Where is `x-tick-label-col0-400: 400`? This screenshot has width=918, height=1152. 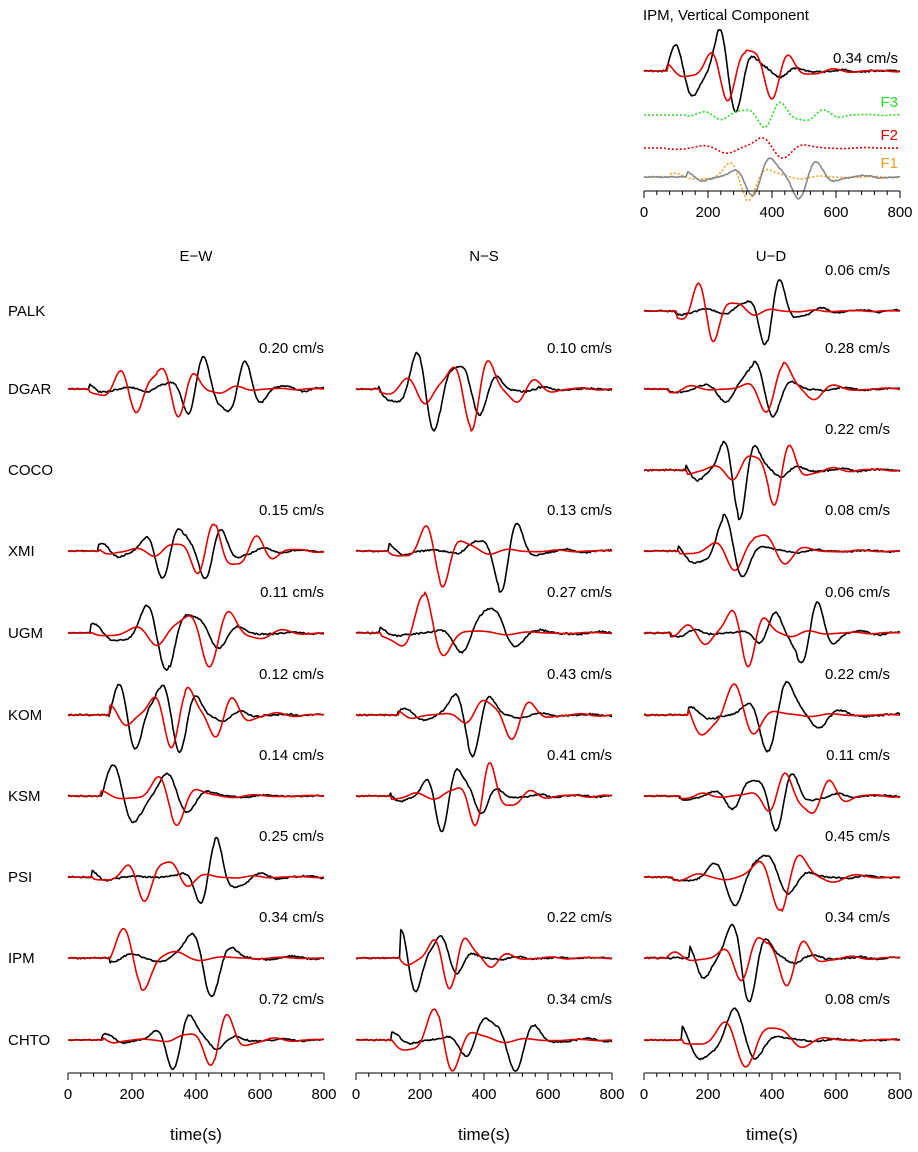 x-tick-label-col0-400: 400 is located at coordinates (195, 1094).